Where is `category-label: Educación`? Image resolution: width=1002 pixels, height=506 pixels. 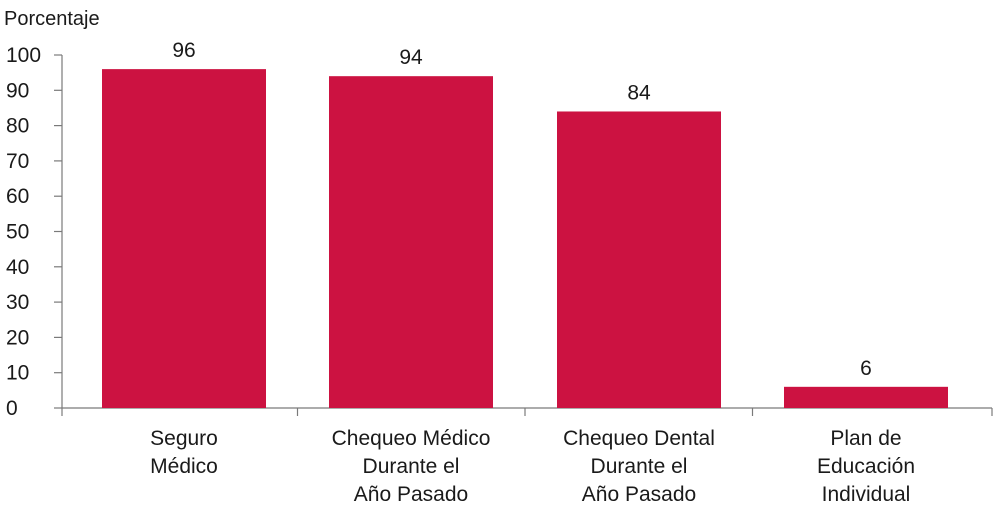
category-label: Educación is located at coordinates (866, 466).